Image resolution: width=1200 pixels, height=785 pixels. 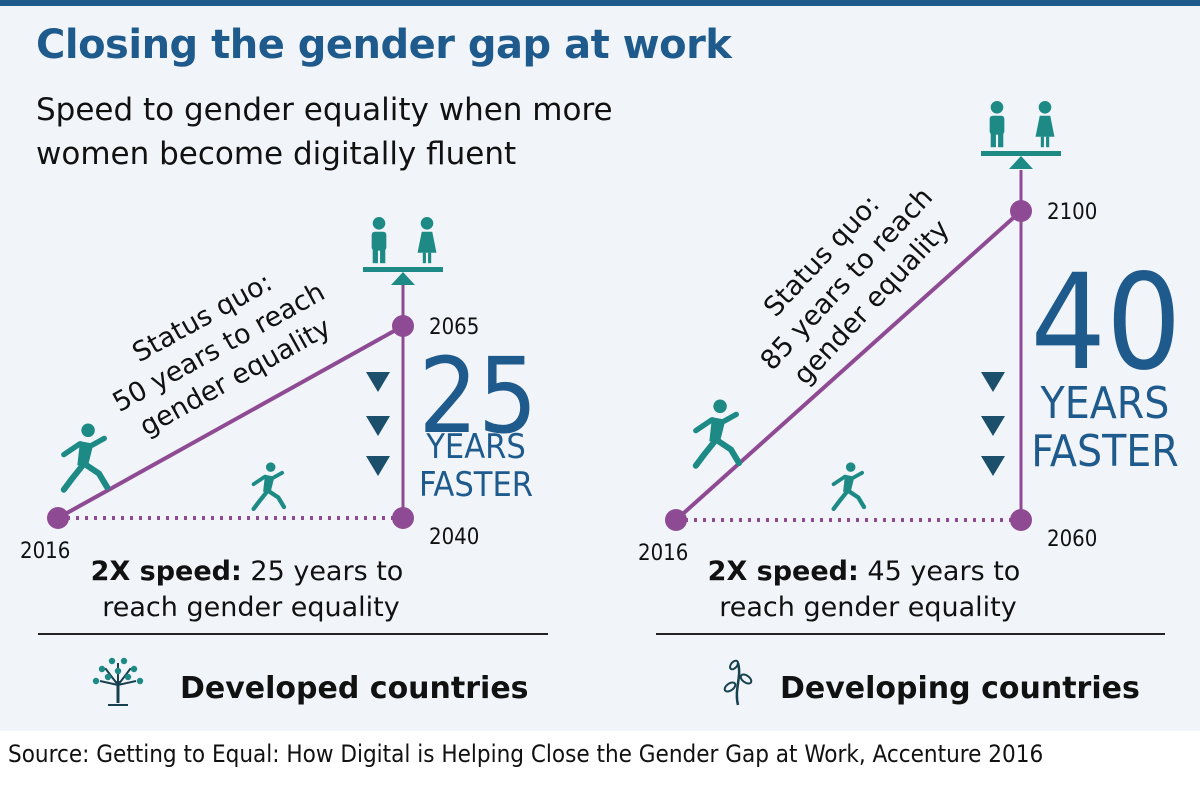 I want to click on developing-speed-label: 2X speed: 45 years to, so click(x=864, y=571).